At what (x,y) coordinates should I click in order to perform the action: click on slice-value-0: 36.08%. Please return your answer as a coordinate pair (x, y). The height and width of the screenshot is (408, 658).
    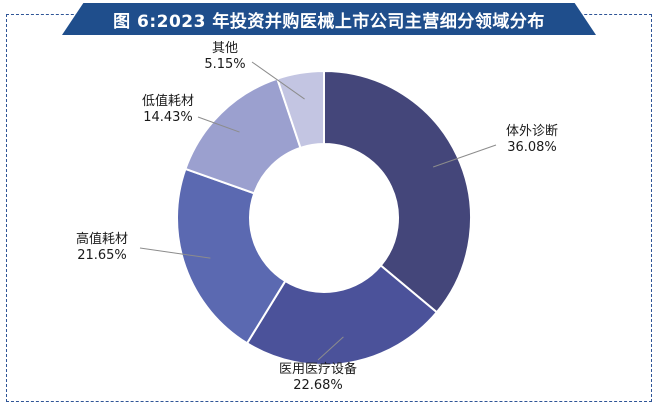
    Looking at the image, I should click on (532, 147).